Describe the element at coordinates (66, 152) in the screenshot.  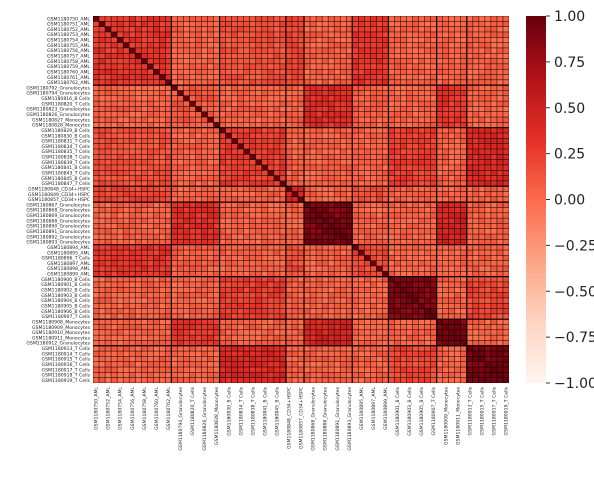
I see `y-tick-label: GSM1180835_T Cells` at that location.